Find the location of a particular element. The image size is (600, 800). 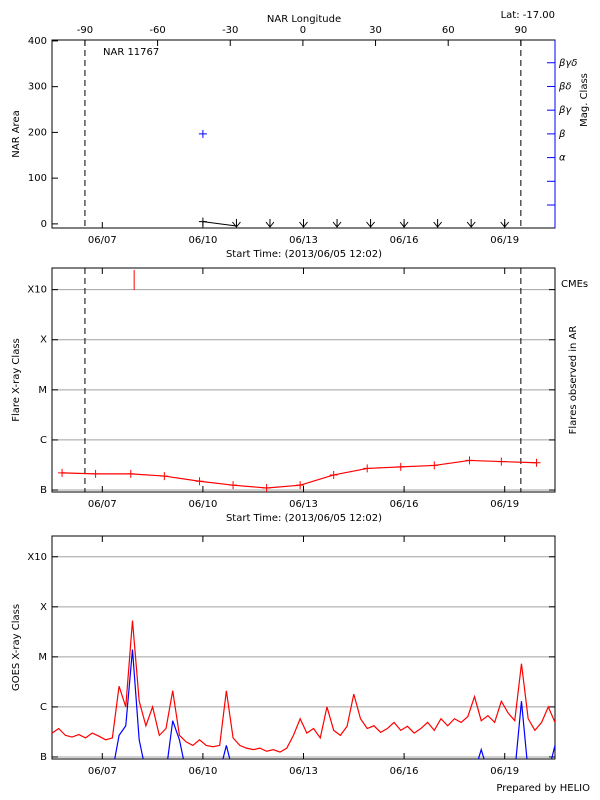

footer: Prepared by HELIO is located at coordinates (543, 788).